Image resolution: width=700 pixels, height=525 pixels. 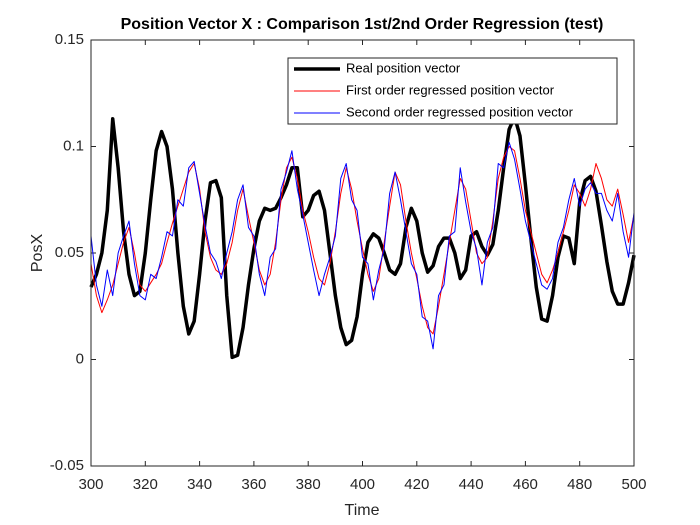 What do you see at coordinates (199, 484) in the screenshot?
I see `x-tick-label: 340` at bounding box center [199, 484].